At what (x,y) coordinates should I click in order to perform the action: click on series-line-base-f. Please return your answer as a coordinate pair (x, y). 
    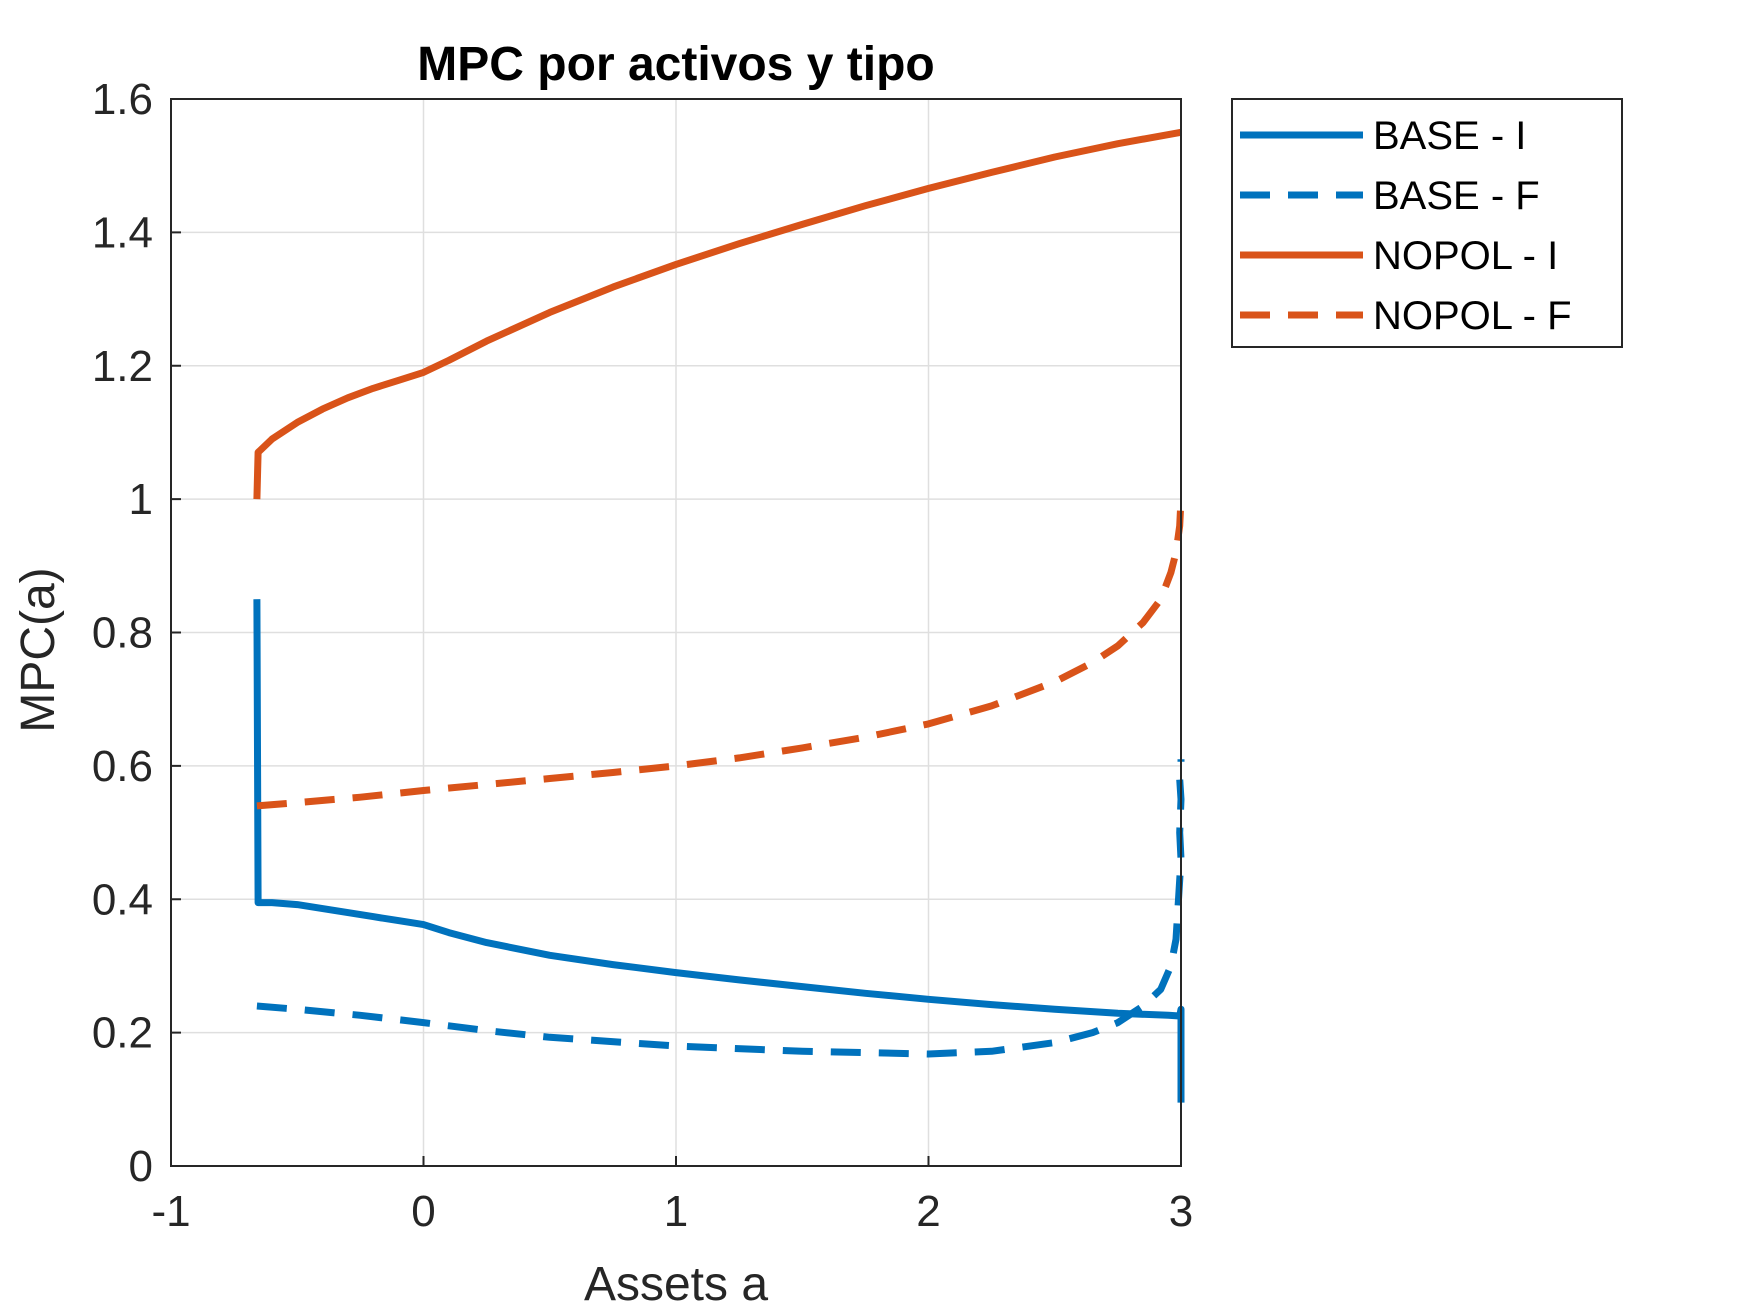
    Looking at the image, I should click on (720, 908).